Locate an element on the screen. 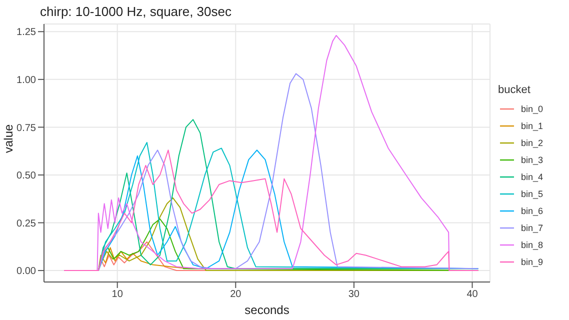  x-tick-label: 40 is located at coordinates (472, 294).